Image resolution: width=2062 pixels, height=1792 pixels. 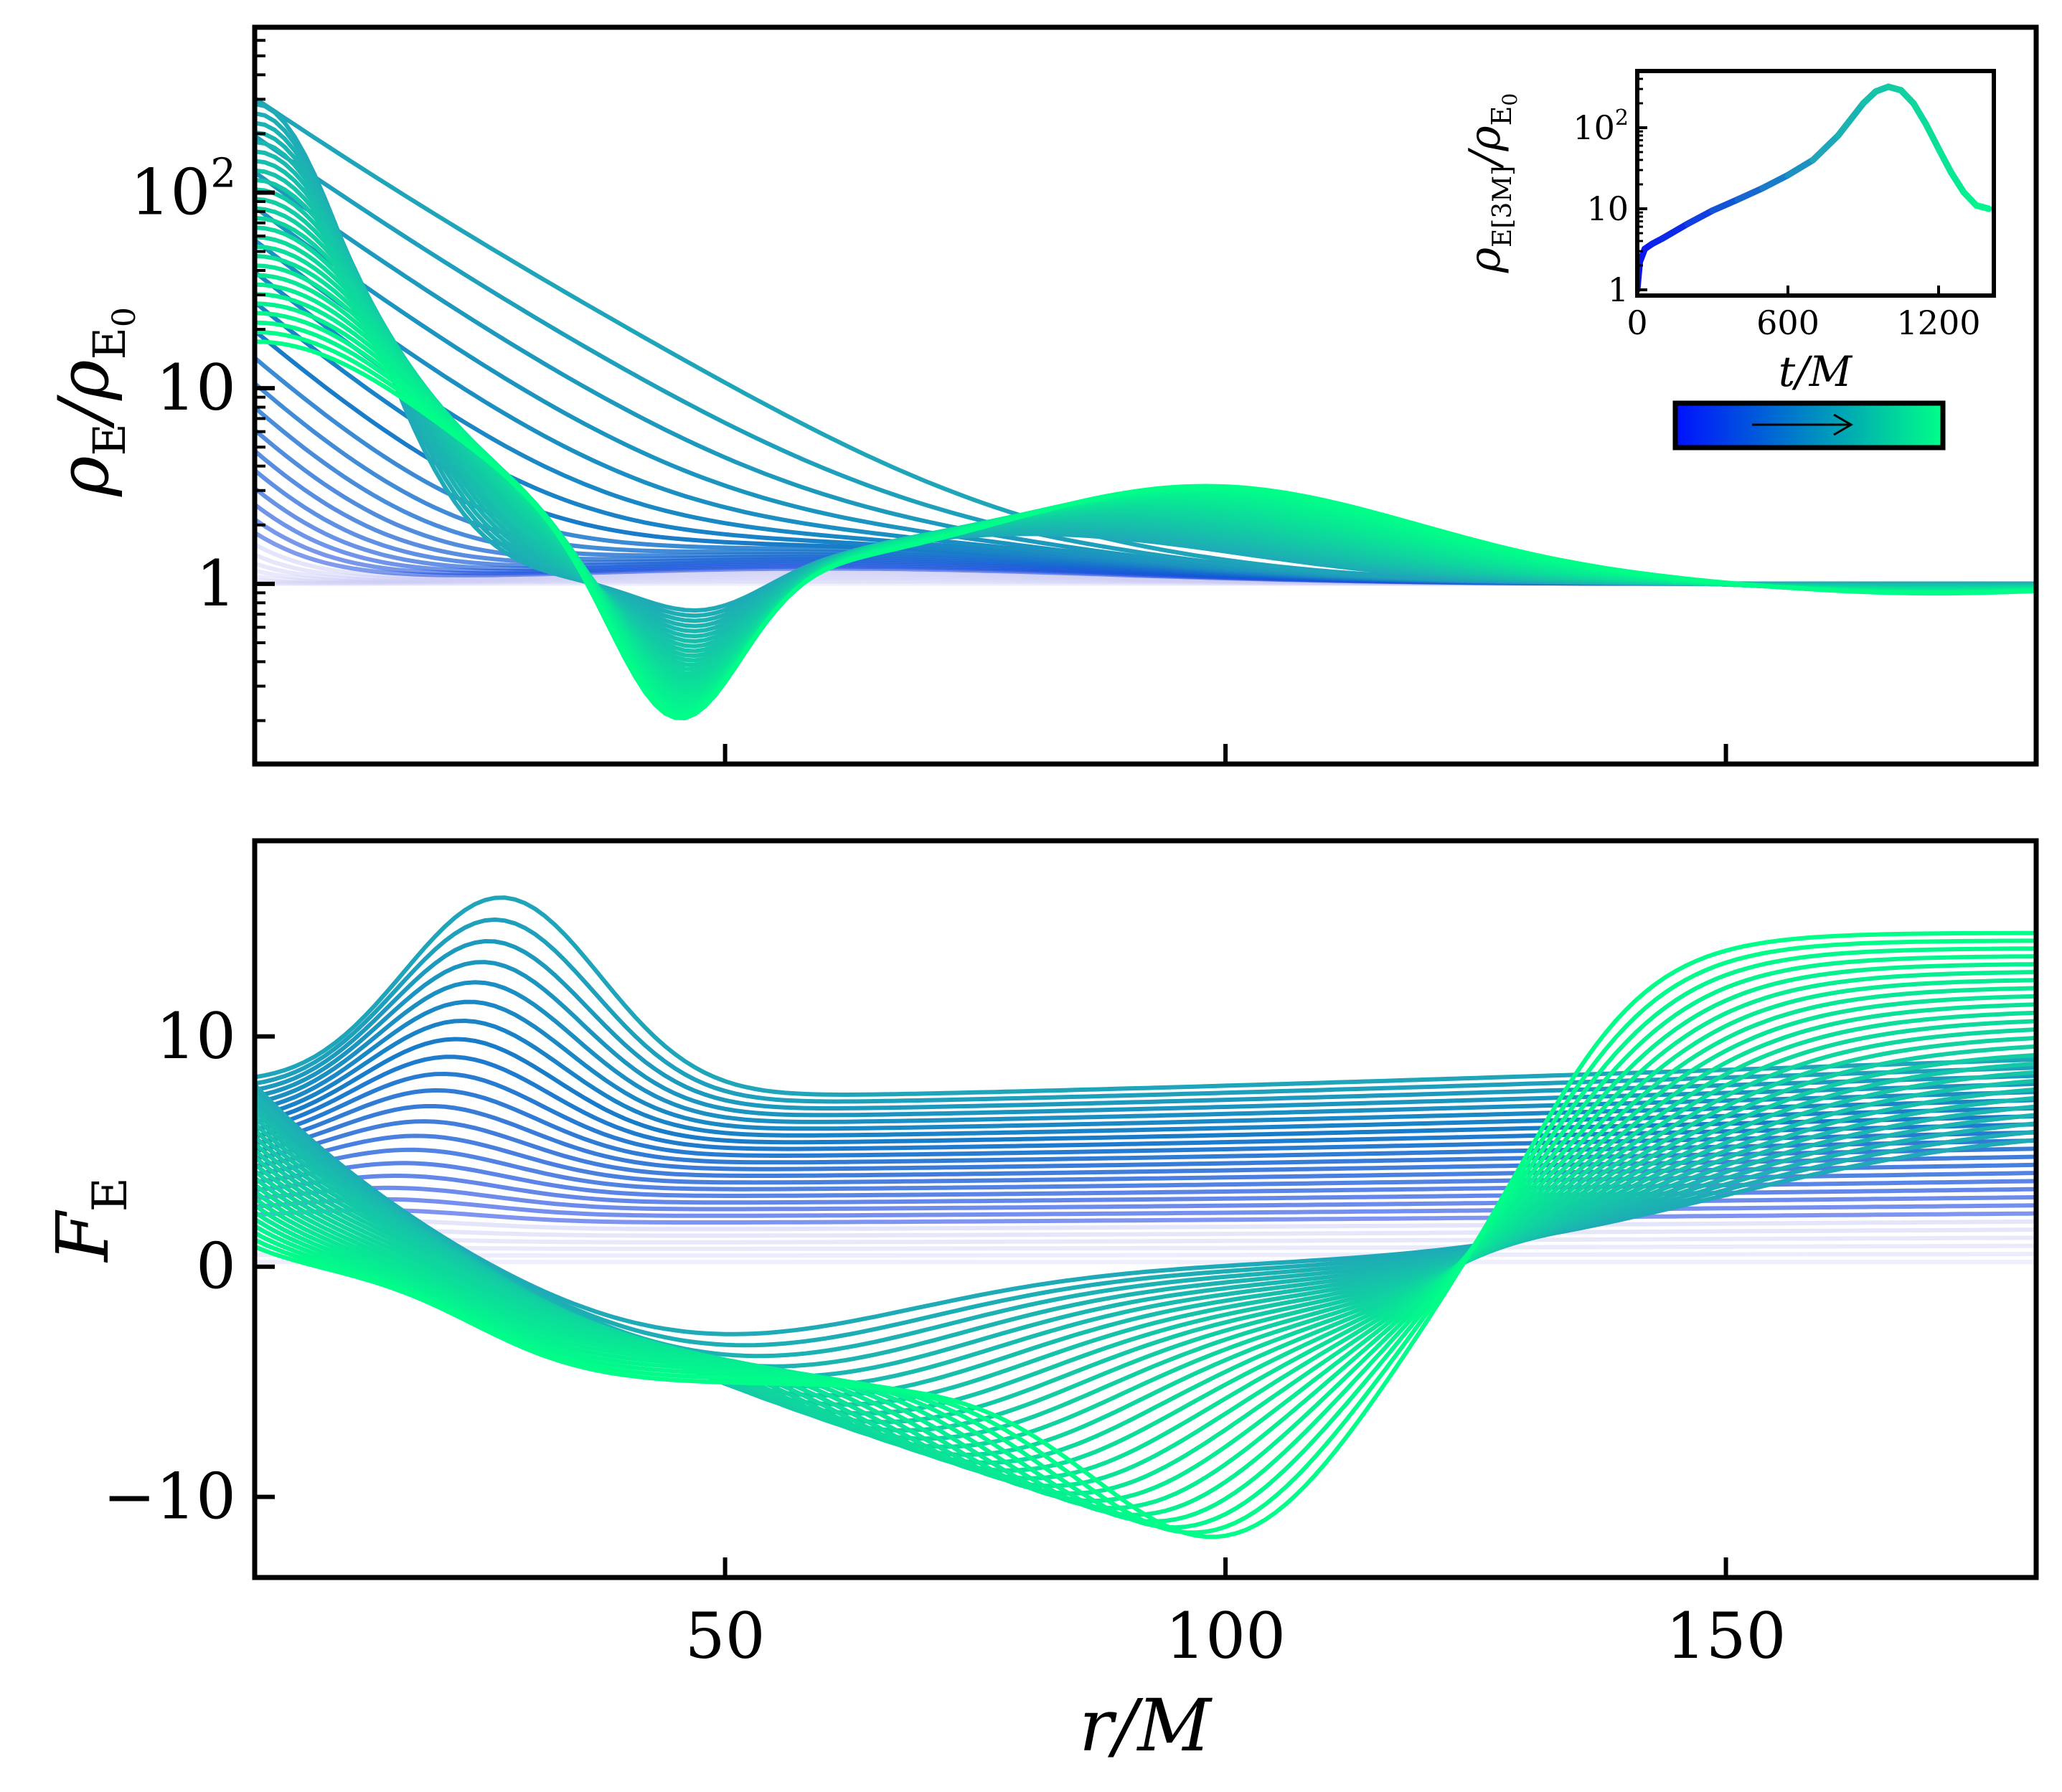 What do you see at coordinates (93, 402) in the screenshot?
I see `top-ylabel: ρE/ρE0` at bounding box center [93, 402].